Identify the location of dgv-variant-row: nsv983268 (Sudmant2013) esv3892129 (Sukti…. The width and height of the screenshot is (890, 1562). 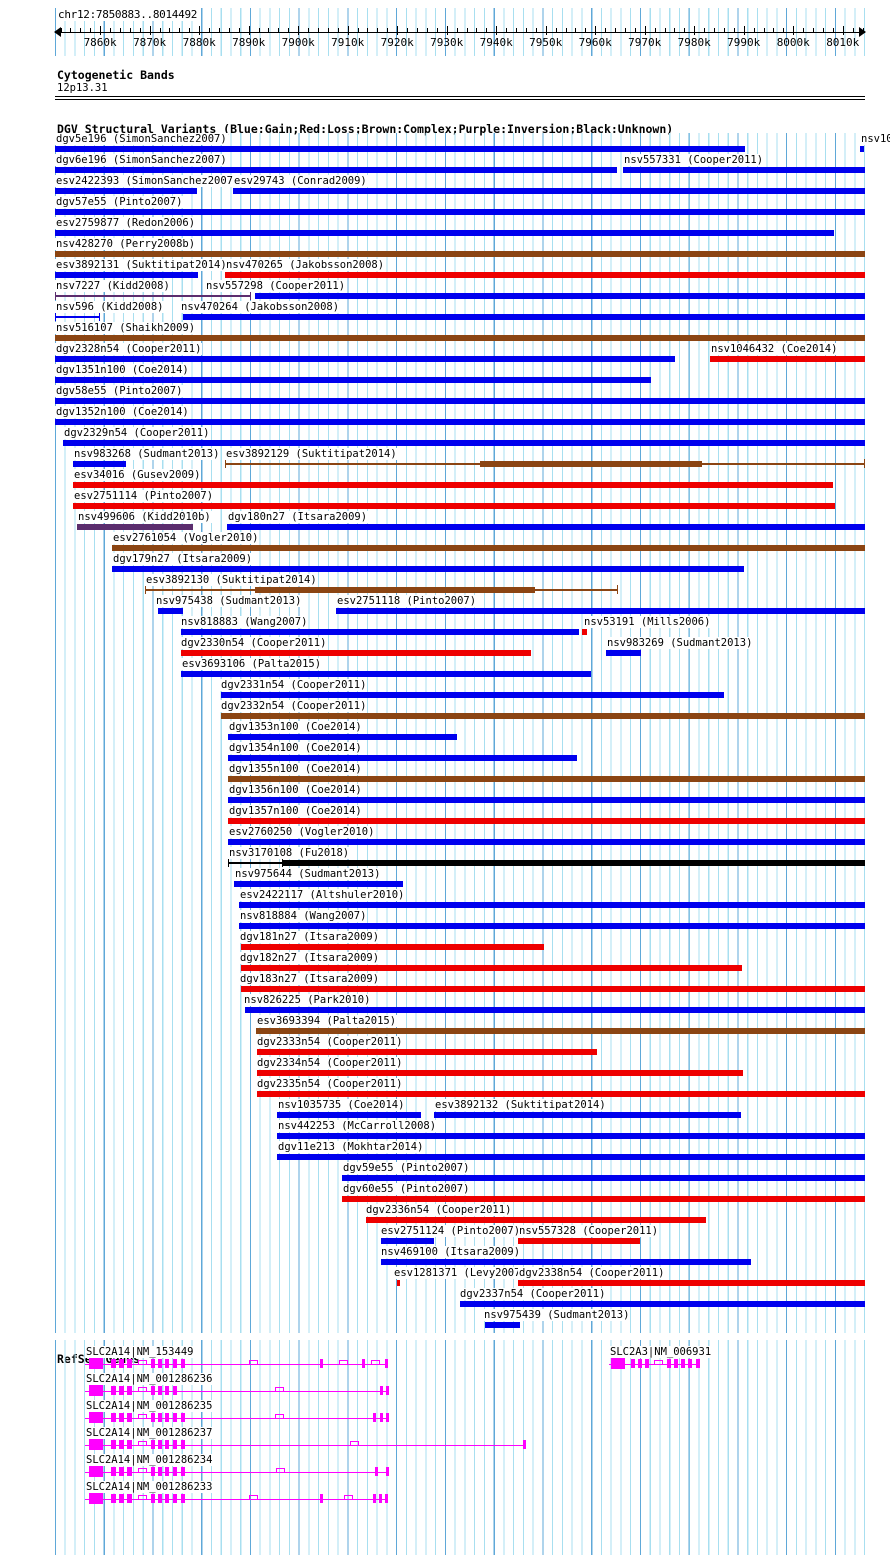
(460, 458).